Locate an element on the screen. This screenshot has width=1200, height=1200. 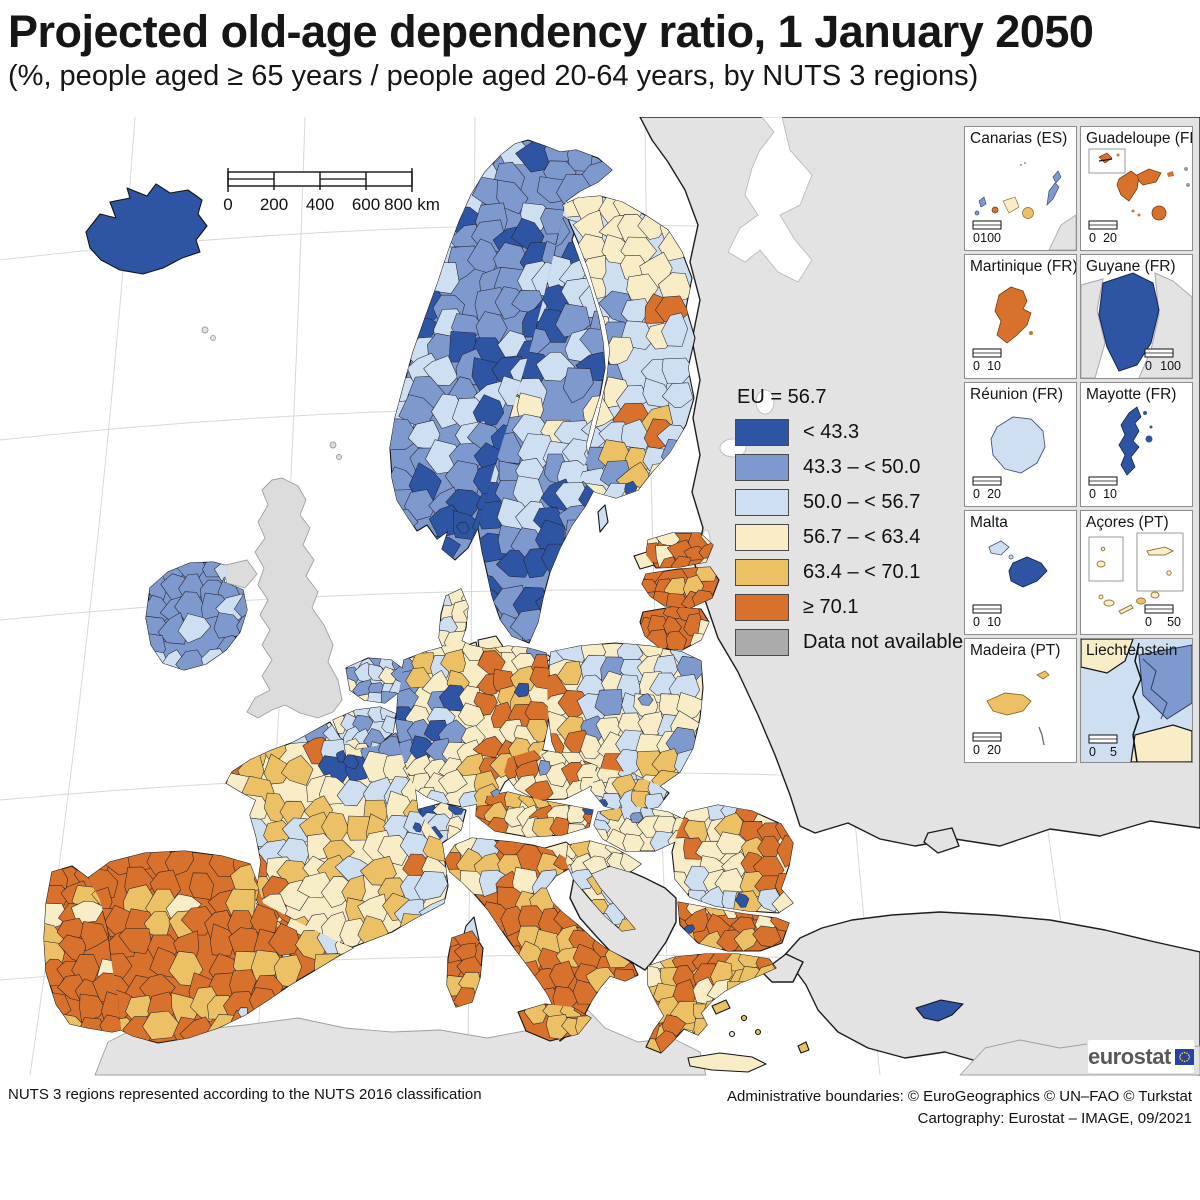
inset-title: Mayotte (FR) is located at coordinates (1131, 394).